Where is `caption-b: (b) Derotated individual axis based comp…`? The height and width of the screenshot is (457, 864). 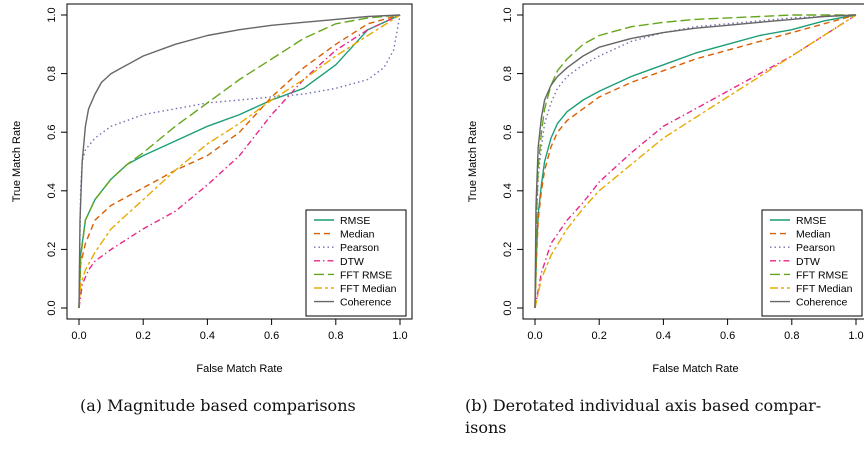
caption-b: (b) Derotated individual axis based comp… is located at coordinates (664, 417).